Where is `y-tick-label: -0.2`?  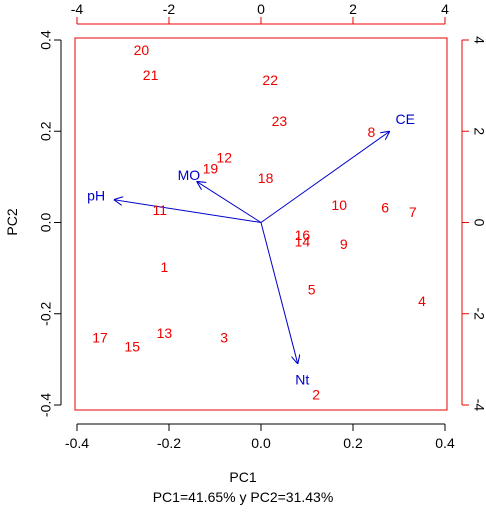 y-tick-label: -0.2 is located at coordinates (46, 313).